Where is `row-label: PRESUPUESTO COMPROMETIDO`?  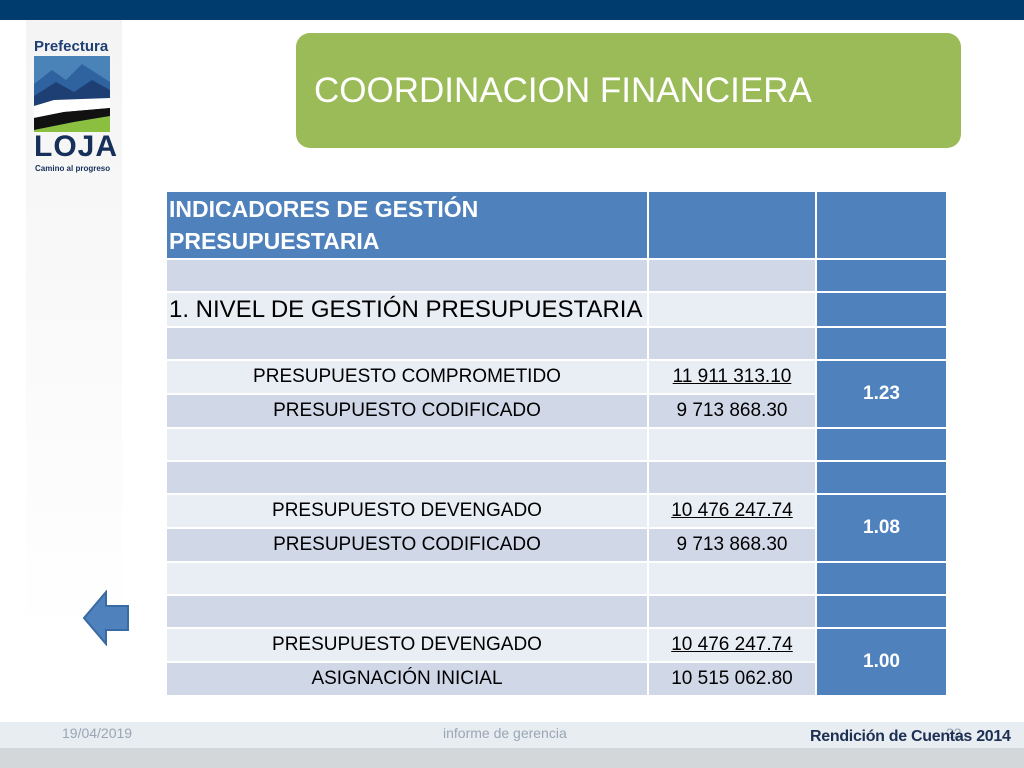 row-label: PRESUPUESTO COMPROMETIDO is located at coordinates (407, 377).